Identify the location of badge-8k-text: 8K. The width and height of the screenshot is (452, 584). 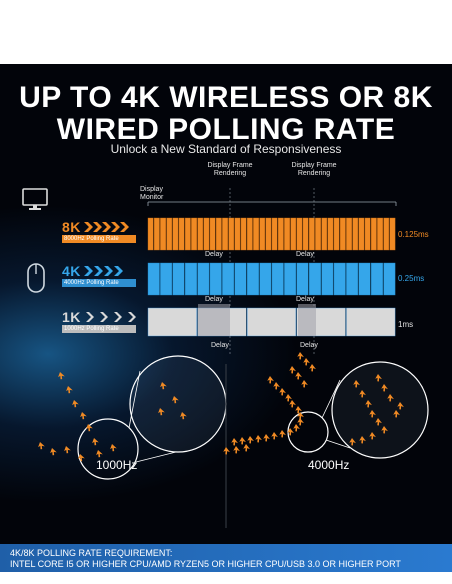
(71, 227).